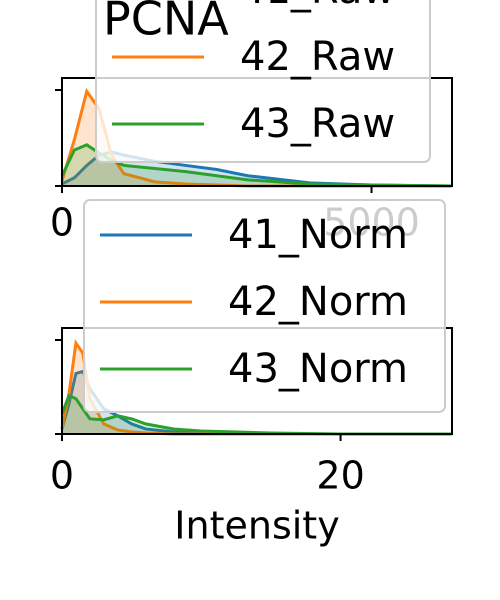 The height and width of the screenshot is (600, 500). I want to click on legend-label: 42_Raw, so click(317, 57).